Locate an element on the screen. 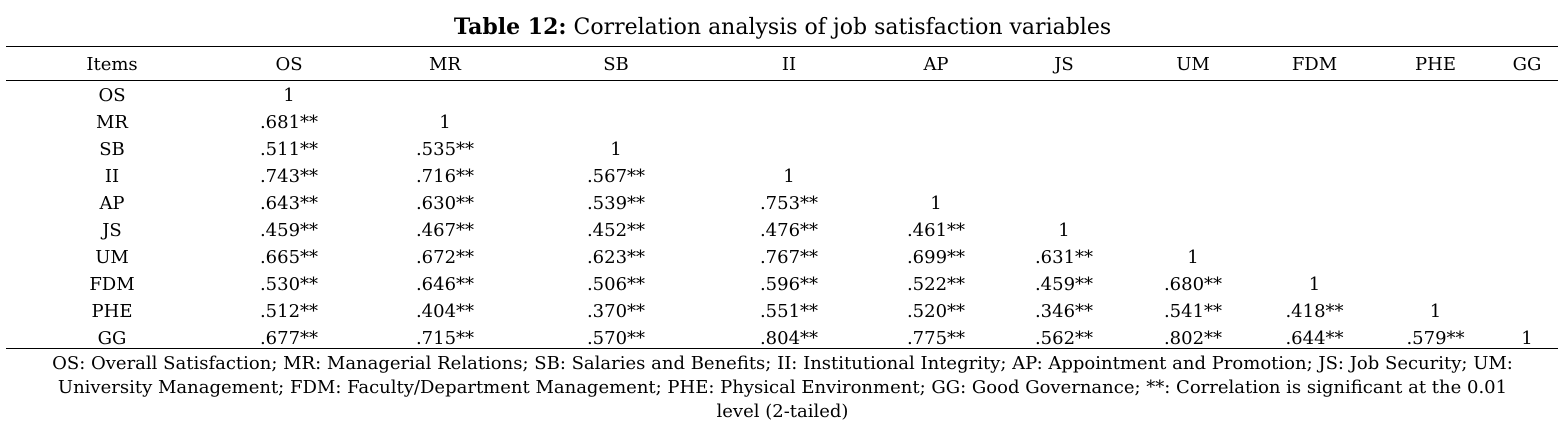  table-cell: .506** is located at coordinates (616, 284).